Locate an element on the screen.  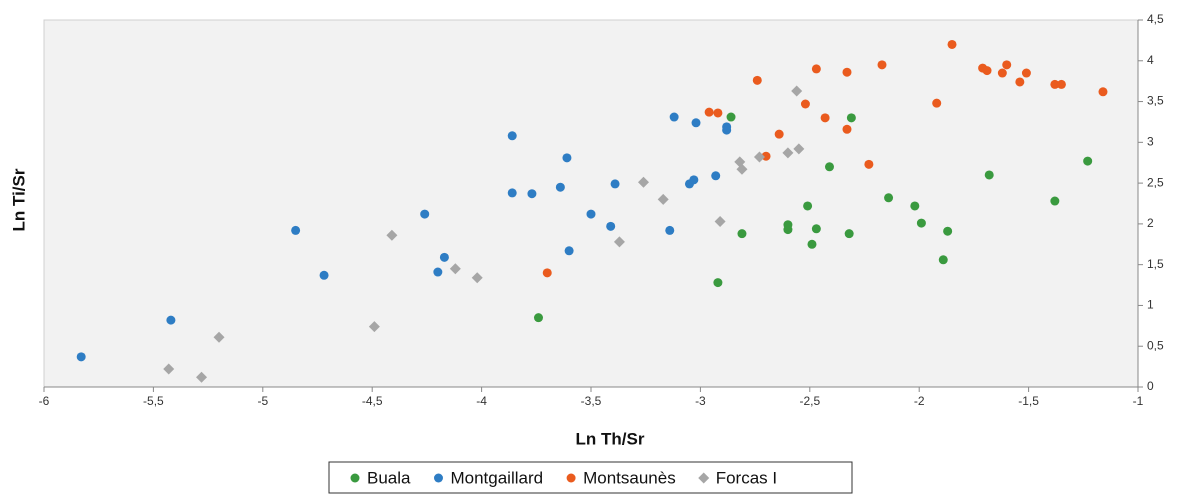
y-axis-title: Ln Ti/Sr is located at coordinates (18, 199).